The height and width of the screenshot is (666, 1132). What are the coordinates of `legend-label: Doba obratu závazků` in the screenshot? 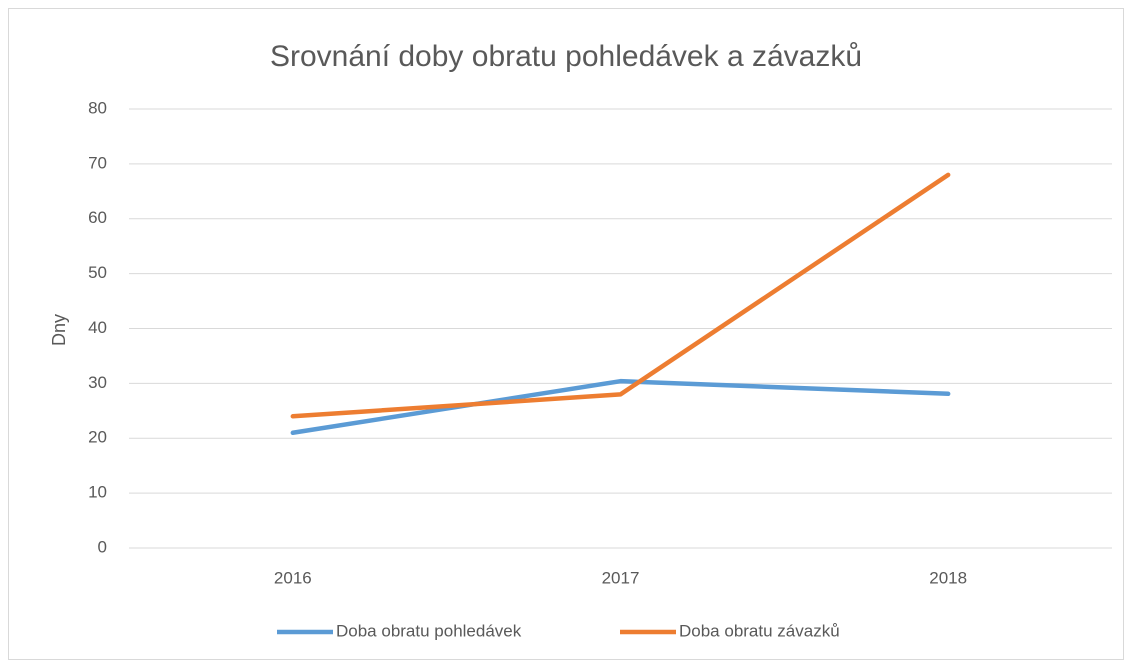 It's located at (759, 630).